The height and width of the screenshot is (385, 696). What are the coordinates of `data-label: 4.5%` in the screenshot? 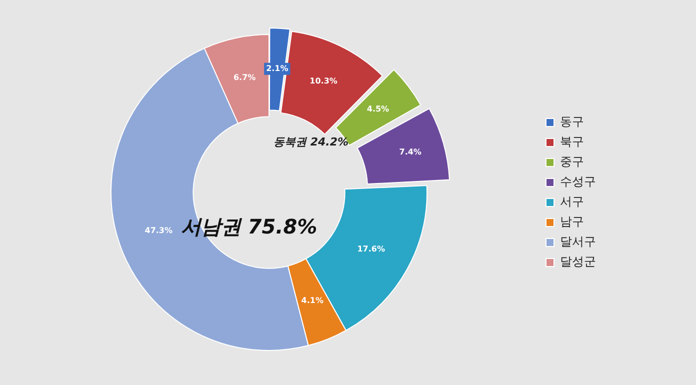 It's located at (378, 109).